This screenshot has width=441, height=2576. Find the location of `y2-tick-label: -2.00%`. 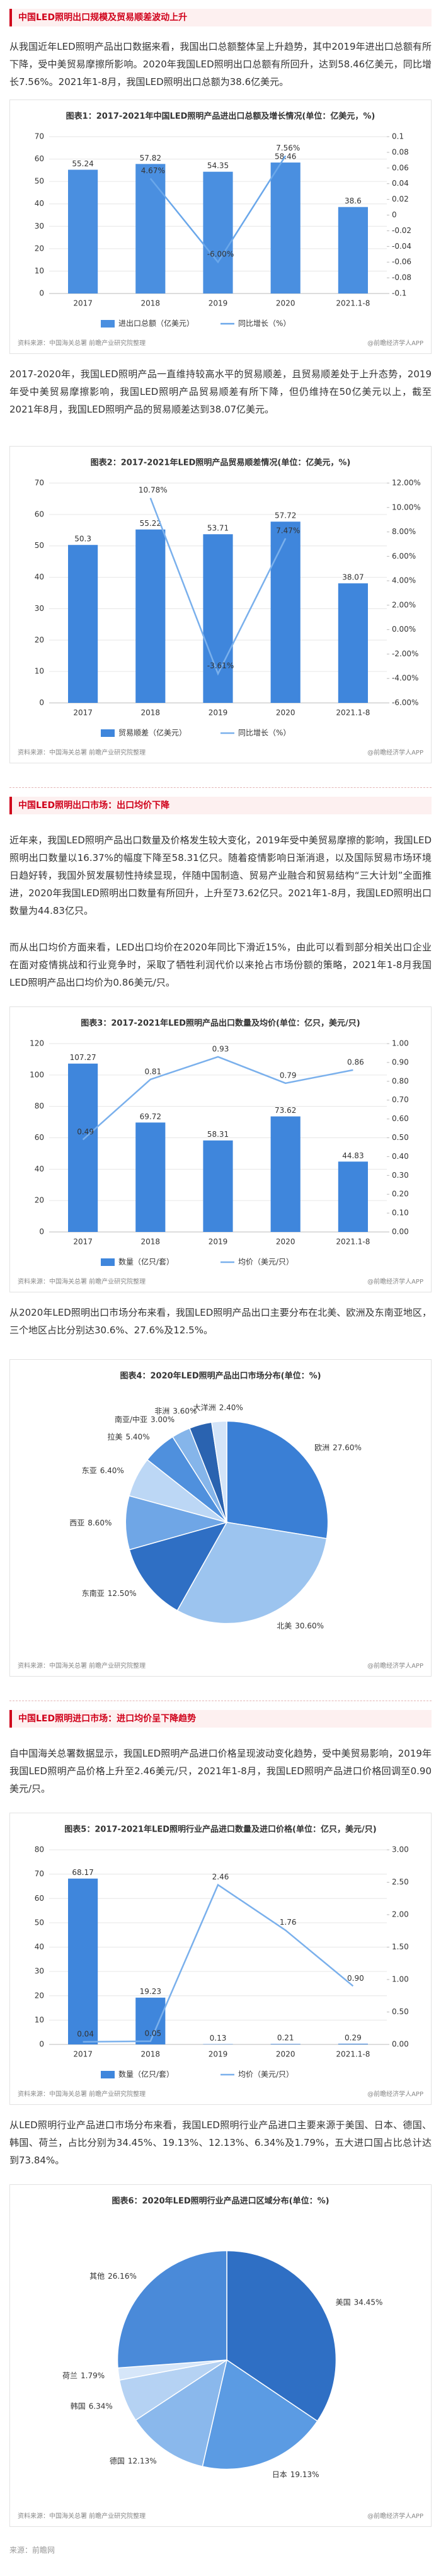

y2-tick-label: -2.00% is located at coordinates (405, 653).